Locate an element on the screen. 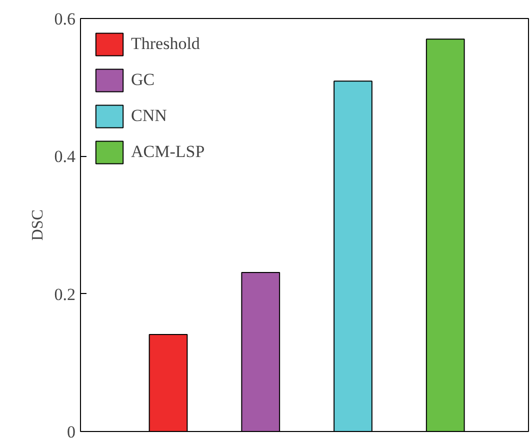 The height and width of the screenshot is (445, 530). y-tick-label: 0 is located at coordinates (71, 432).